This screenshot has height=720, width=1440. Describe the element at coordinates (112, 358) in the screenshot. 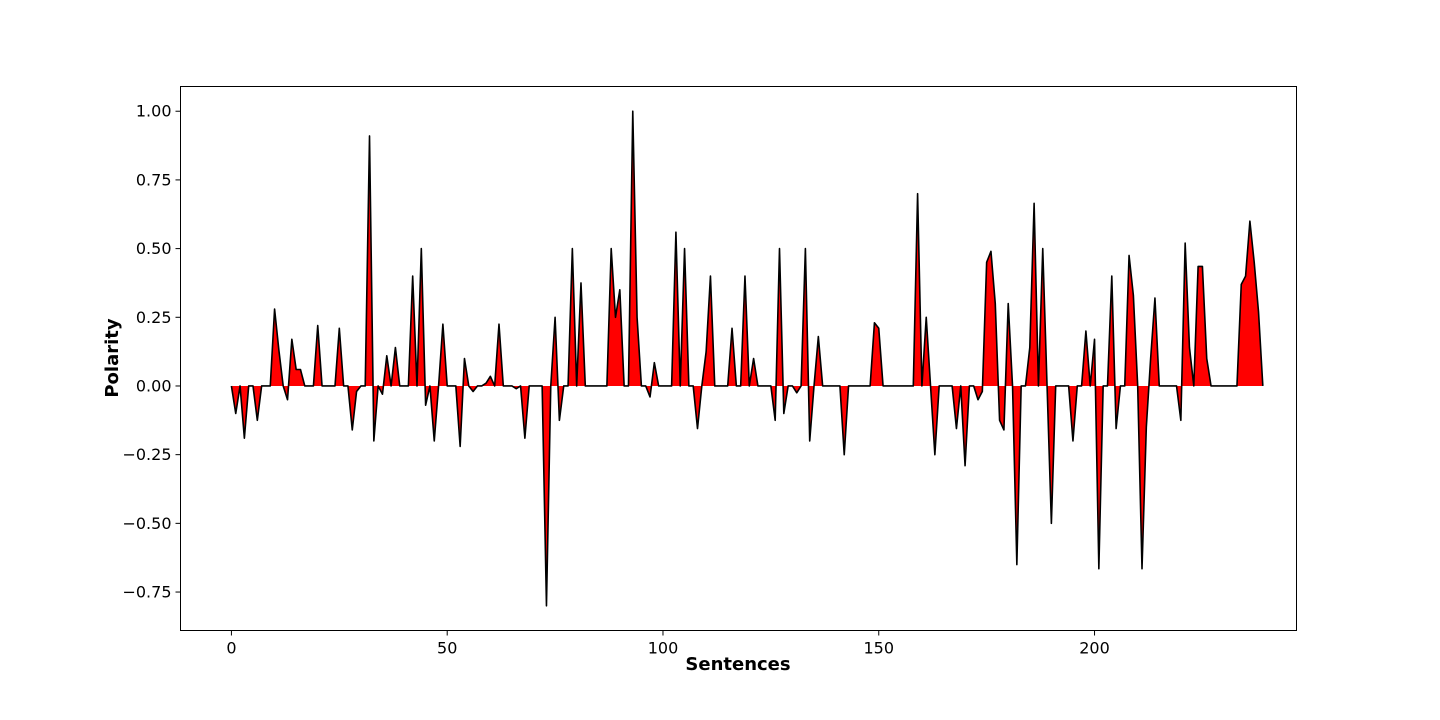

I see `y-axis-label: Polarity` at that location.